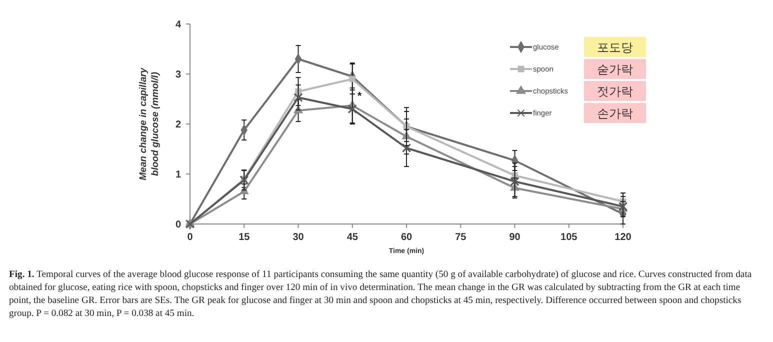  I want to click on x-tick-label: 120, so click(623, 237).